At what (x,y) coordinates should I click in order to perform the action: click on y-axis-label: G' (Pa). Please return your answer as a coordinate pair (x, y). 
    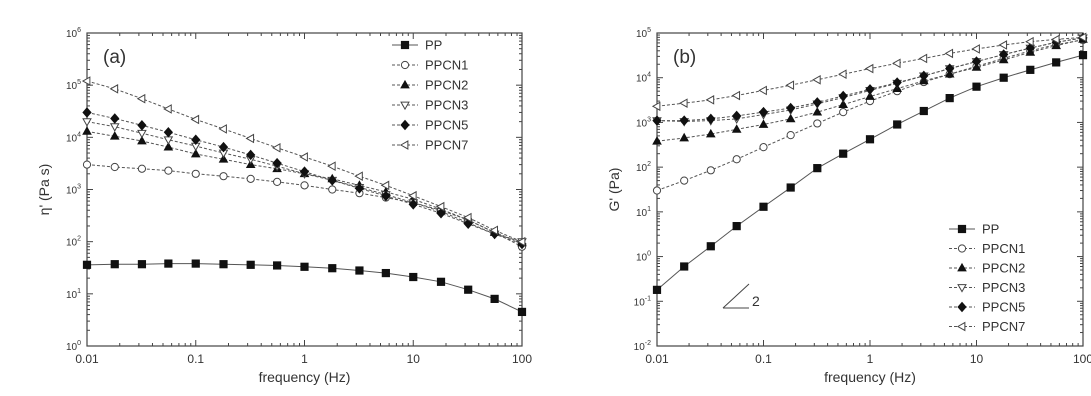
    Looking at the image, I should click on (614, 190).